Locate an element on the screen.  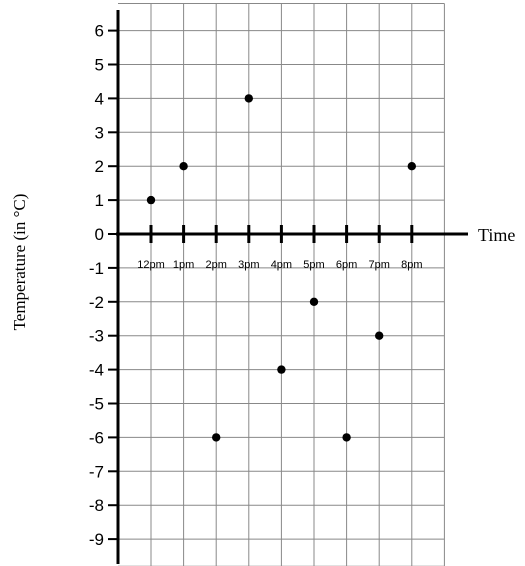
y-tick-label: -9 is located at coordinates (96, 539).